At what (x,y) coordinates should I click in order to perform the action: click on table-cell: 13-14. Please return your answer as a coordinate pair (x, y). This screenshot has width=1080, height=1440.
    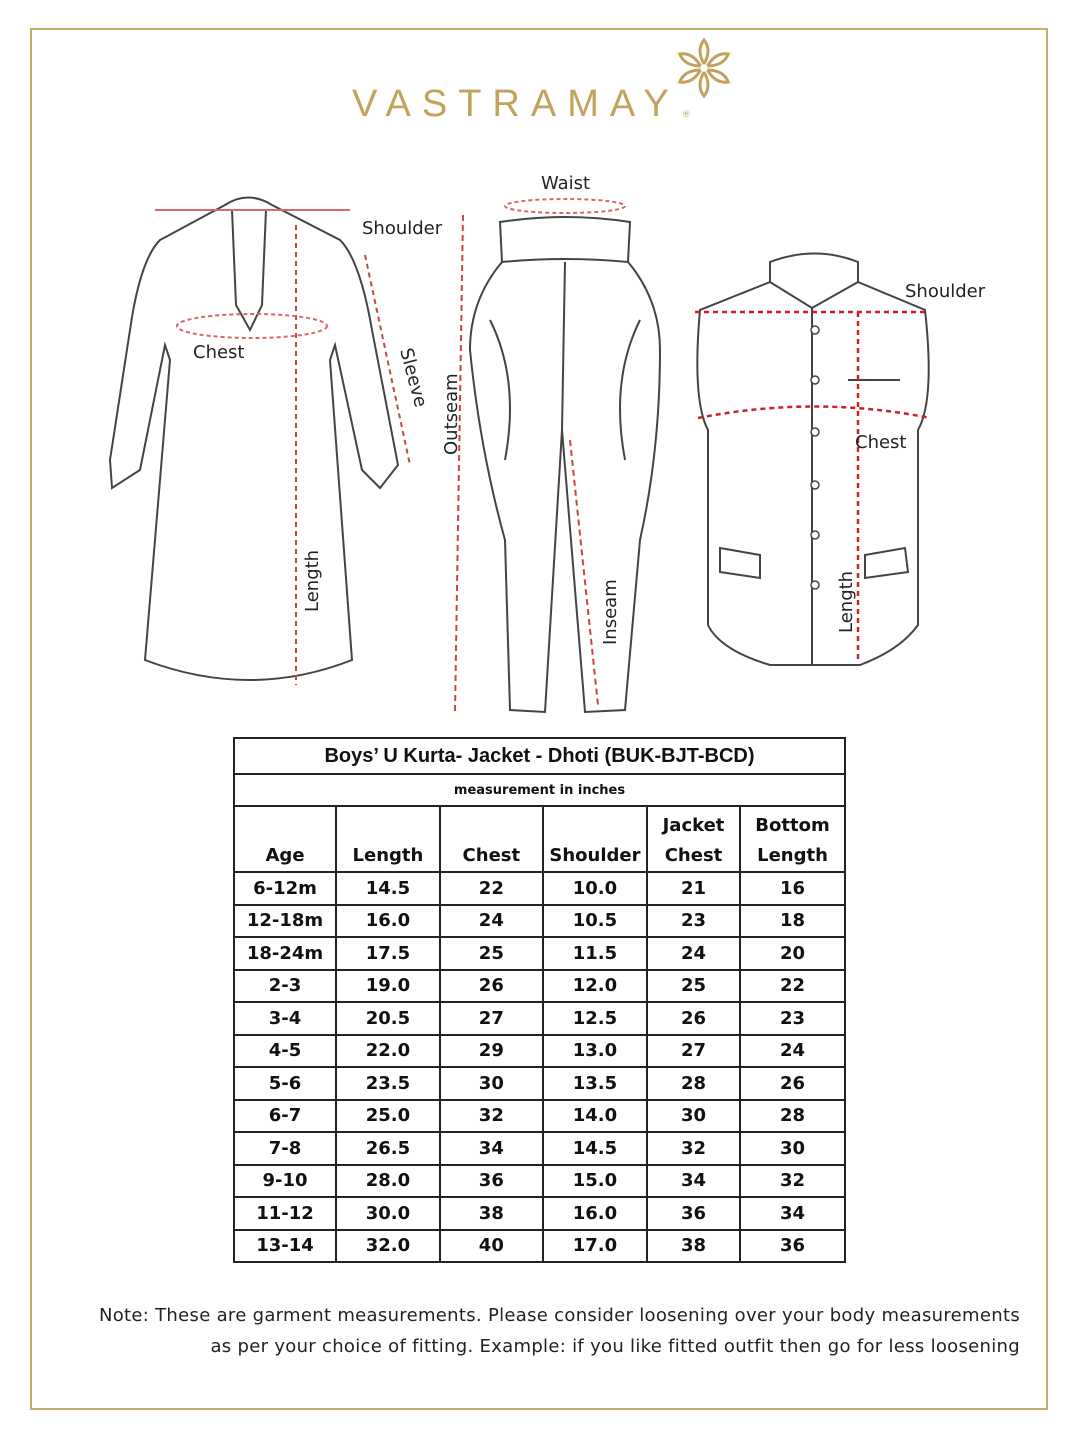
    Looking at the image, I should click on (285, 1245).